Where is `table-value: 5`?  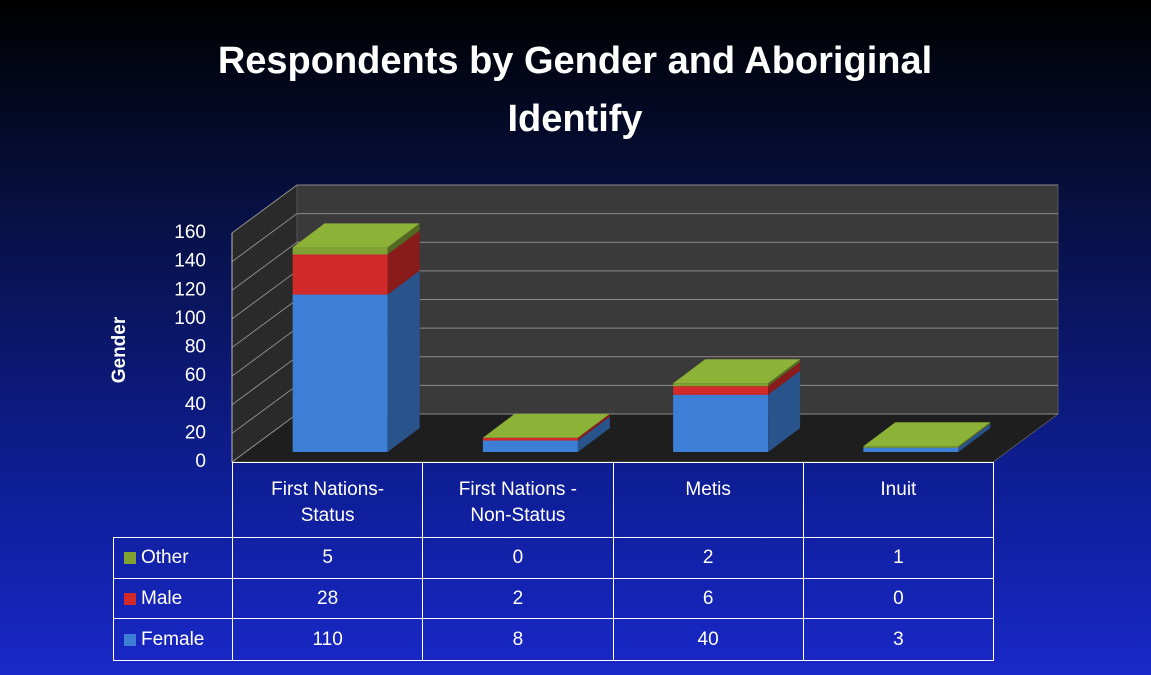 table-value: 5 is located at coordinates (328, 558).